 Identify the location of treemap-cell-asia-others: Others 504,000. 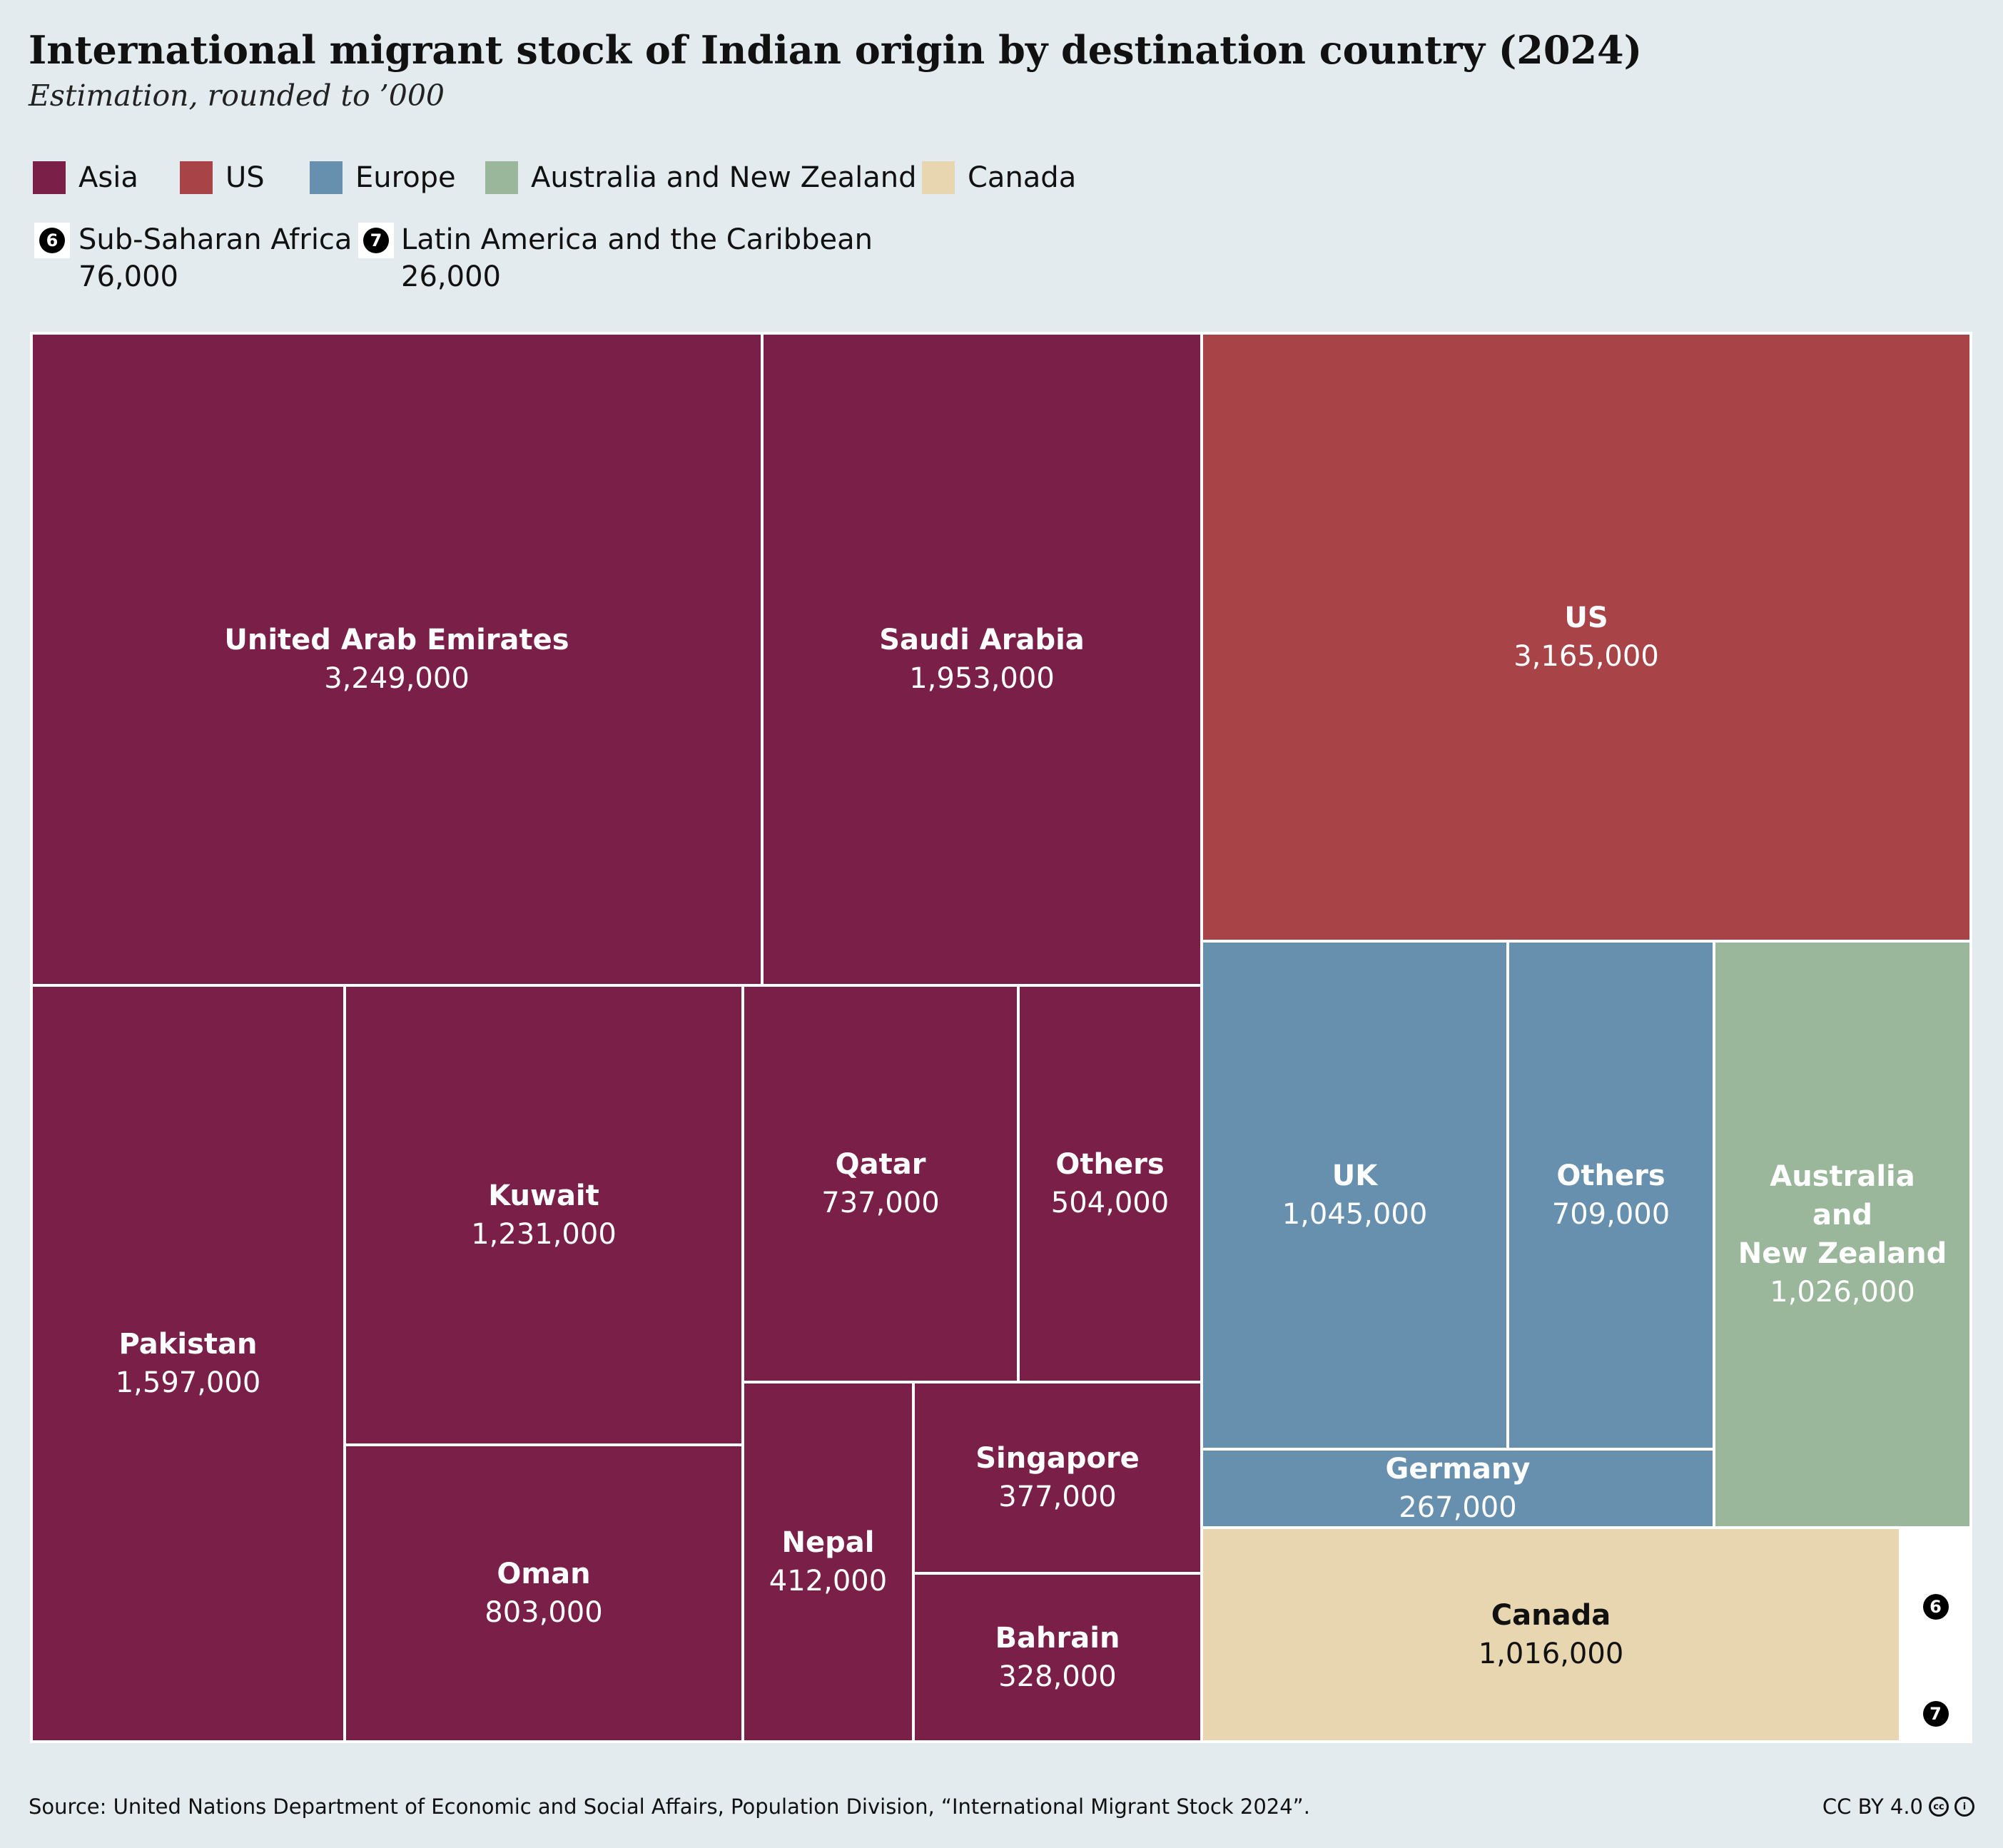
(1110, 1184).